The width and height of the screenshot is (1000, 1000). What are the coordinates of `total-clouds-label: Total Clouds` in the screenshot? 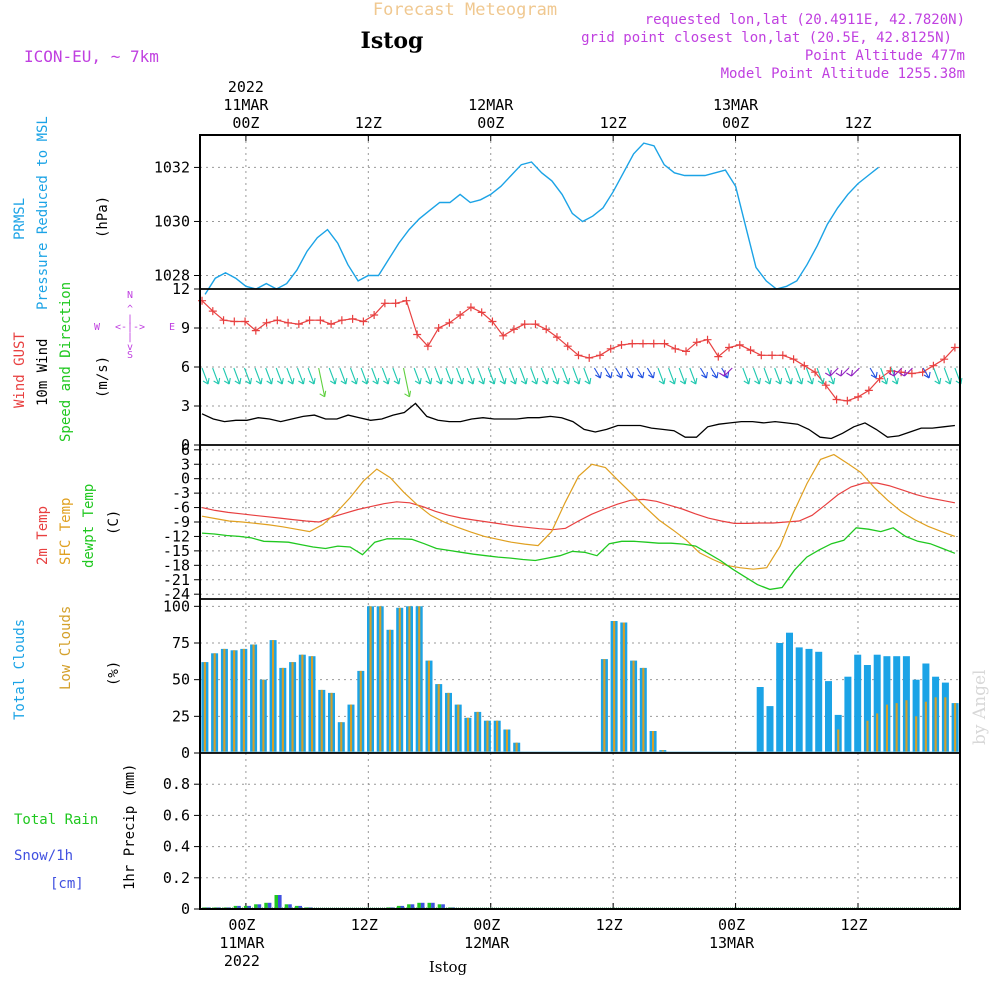 It's located at (20, 669).